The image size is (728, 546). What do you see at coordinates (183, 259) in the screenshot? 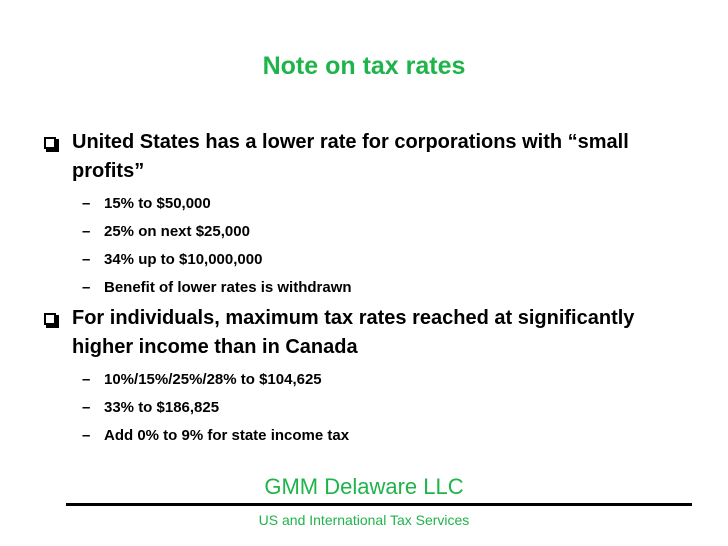
I see `list-item-text: 34% up to $10,000,000` at bounding box center [183, 259].